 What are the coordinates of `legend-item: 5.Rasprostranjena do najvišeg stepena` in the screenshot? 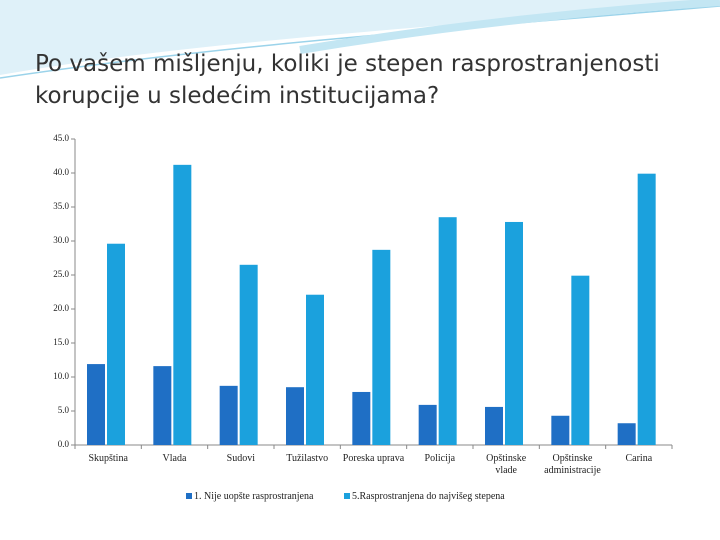 It's located at (424, 496).